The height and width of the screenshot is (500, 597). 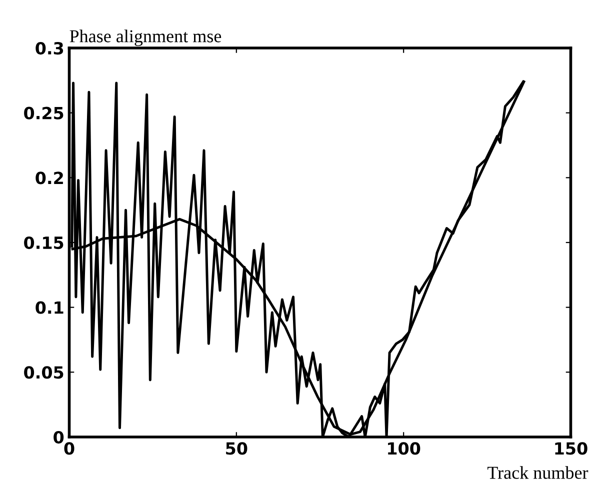 I want to click on x-tick-label: 150, so click(x=571, y=448).